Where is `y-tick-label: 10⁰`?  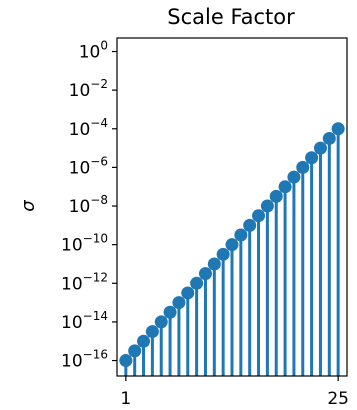
y-tick-label: 10⁰ is located at coordinates (93, 51).